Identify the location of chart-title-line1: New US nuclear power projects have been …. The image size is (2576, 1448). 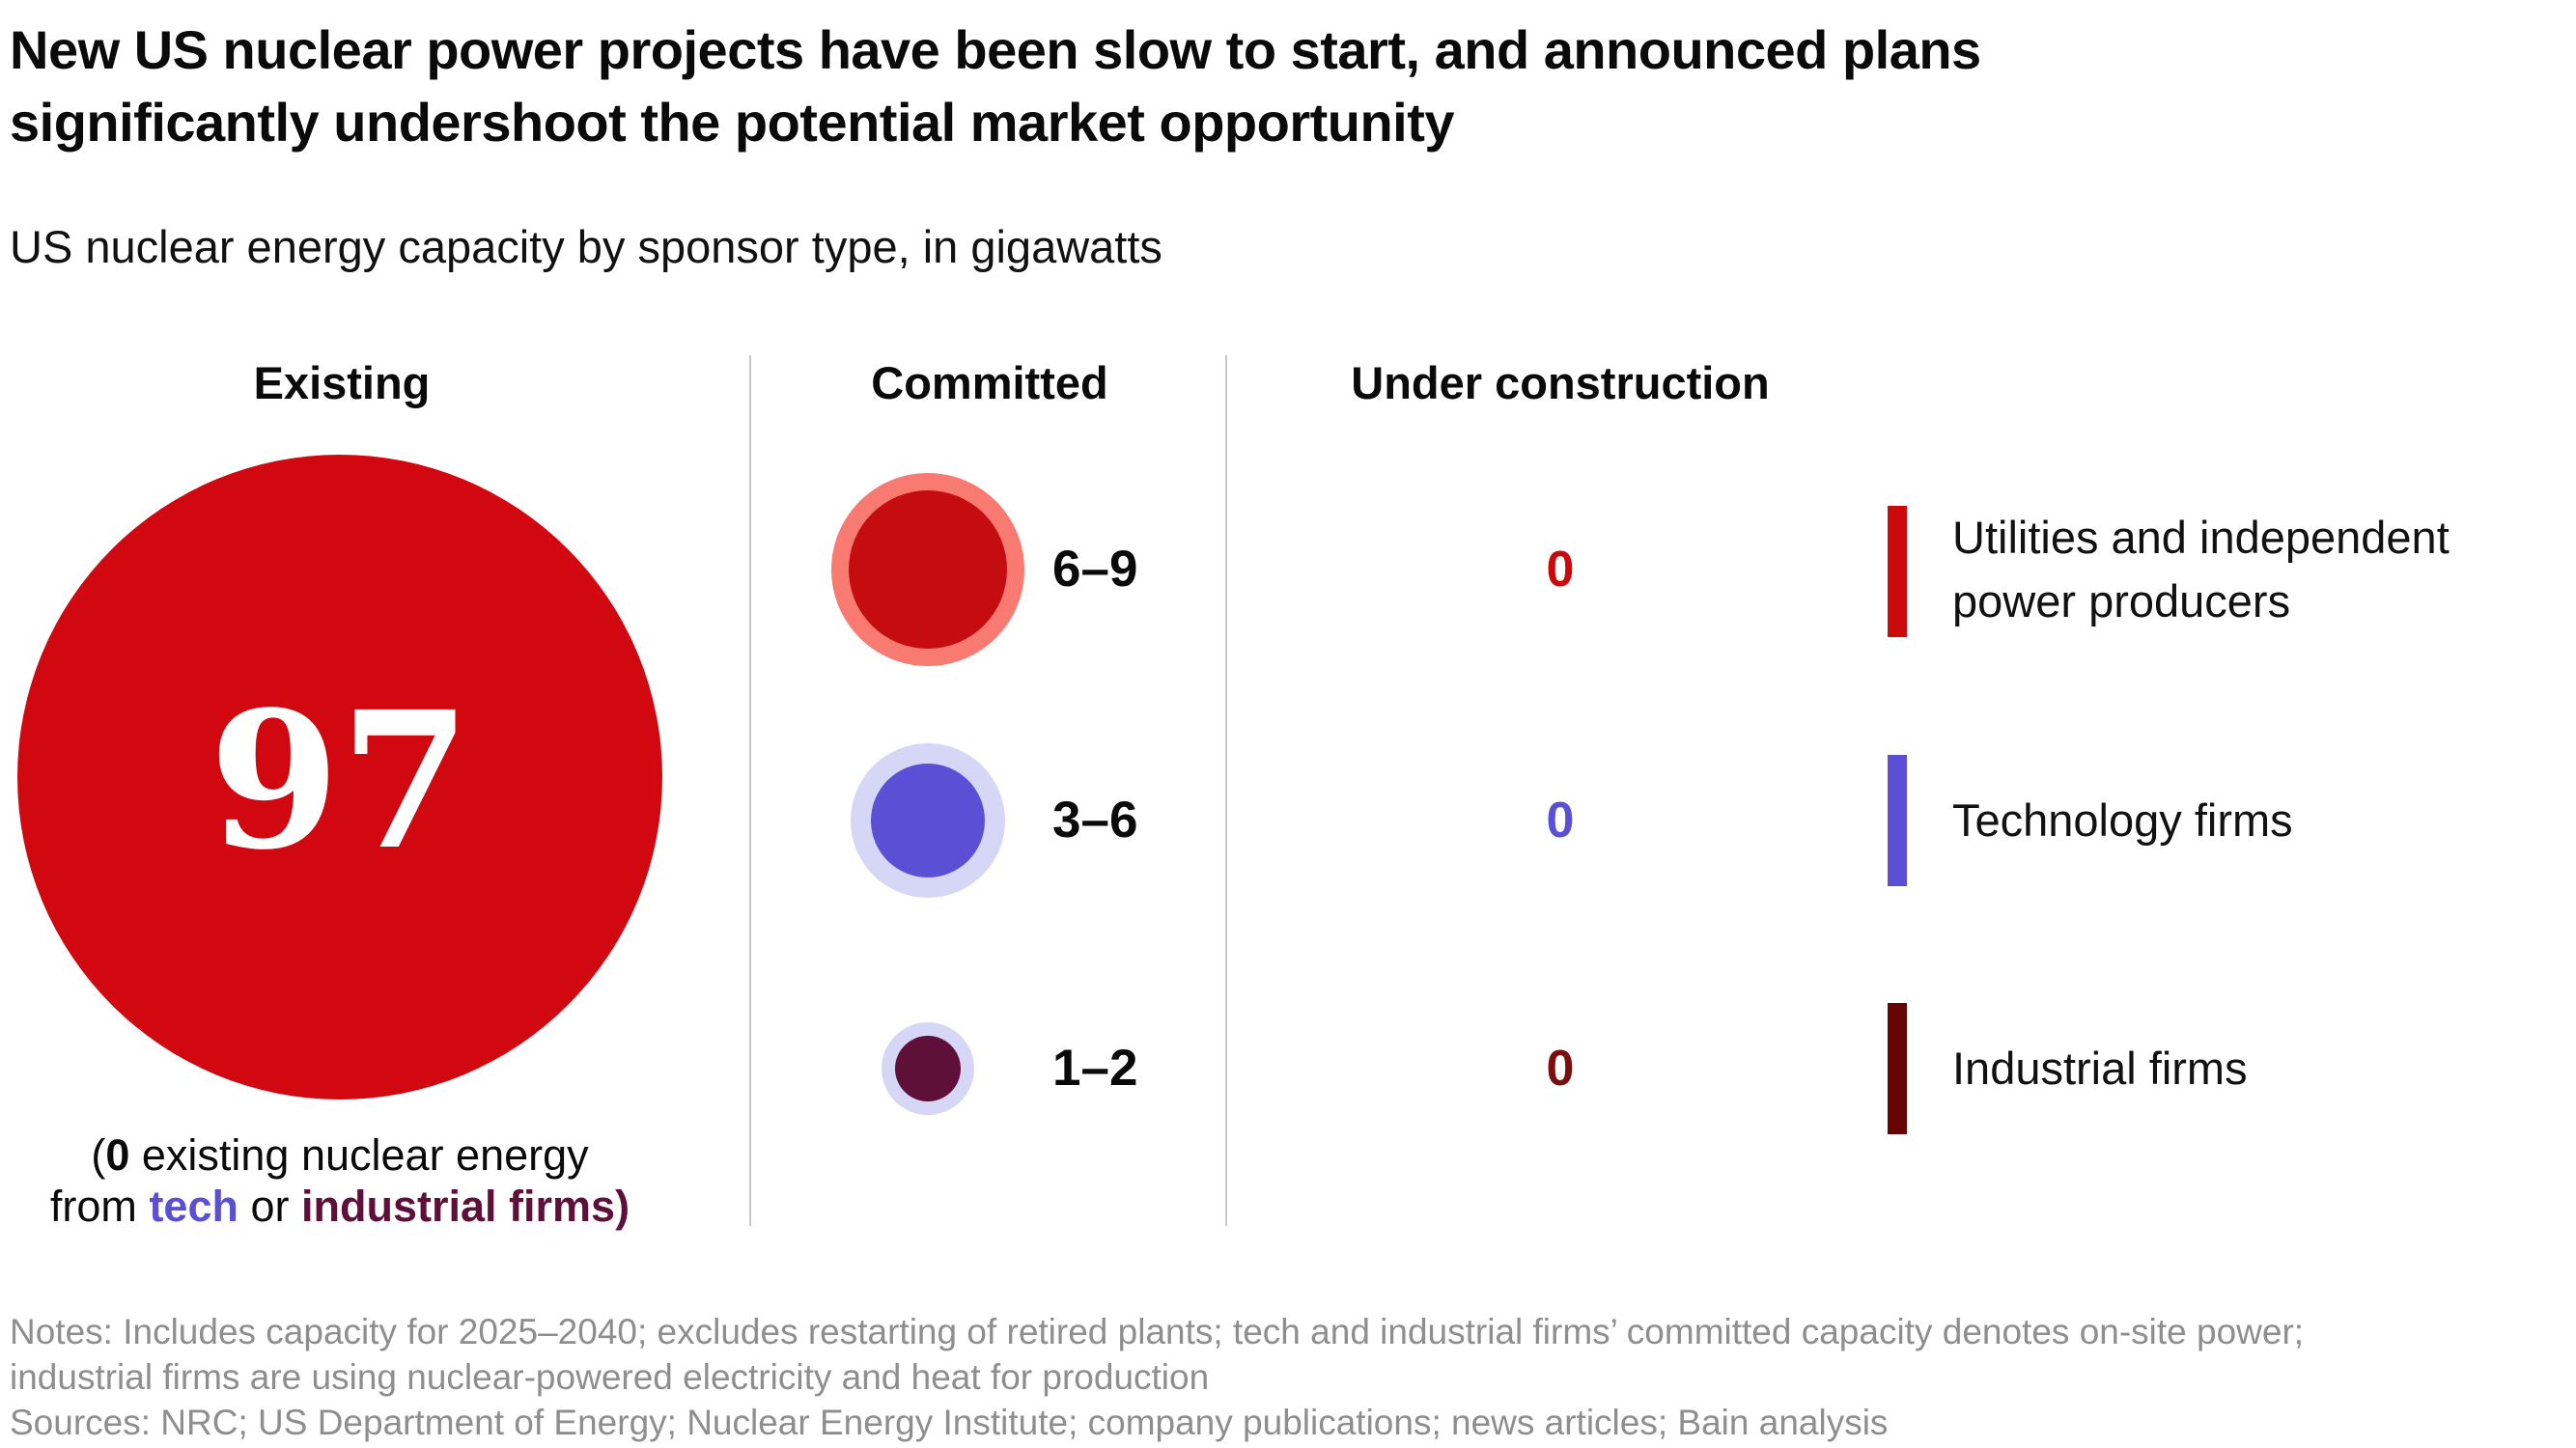
(996, 49).